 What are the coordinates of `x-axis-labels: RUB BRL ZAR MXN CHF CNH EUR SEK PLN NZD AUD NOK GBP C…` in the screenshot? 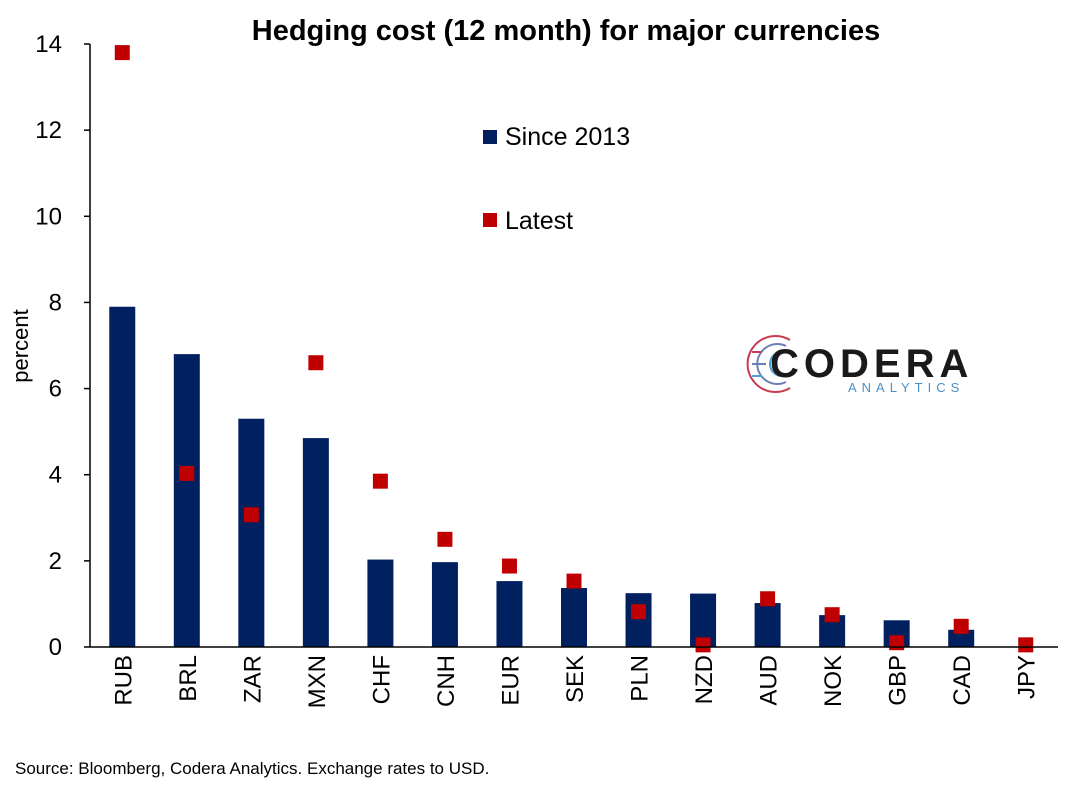 It's located at (575, 681).